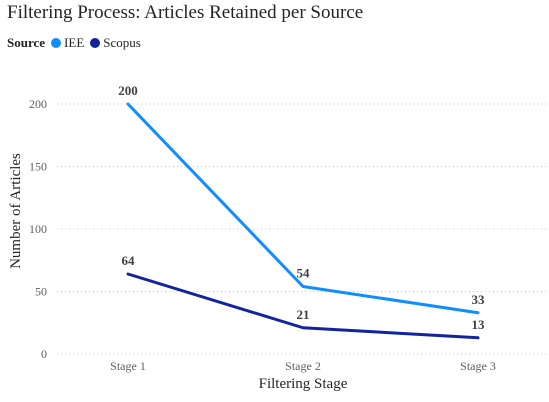  Describe the element at coordinates (38, 167) in the screenshot. I see `y-tick-label: 150` at that location.